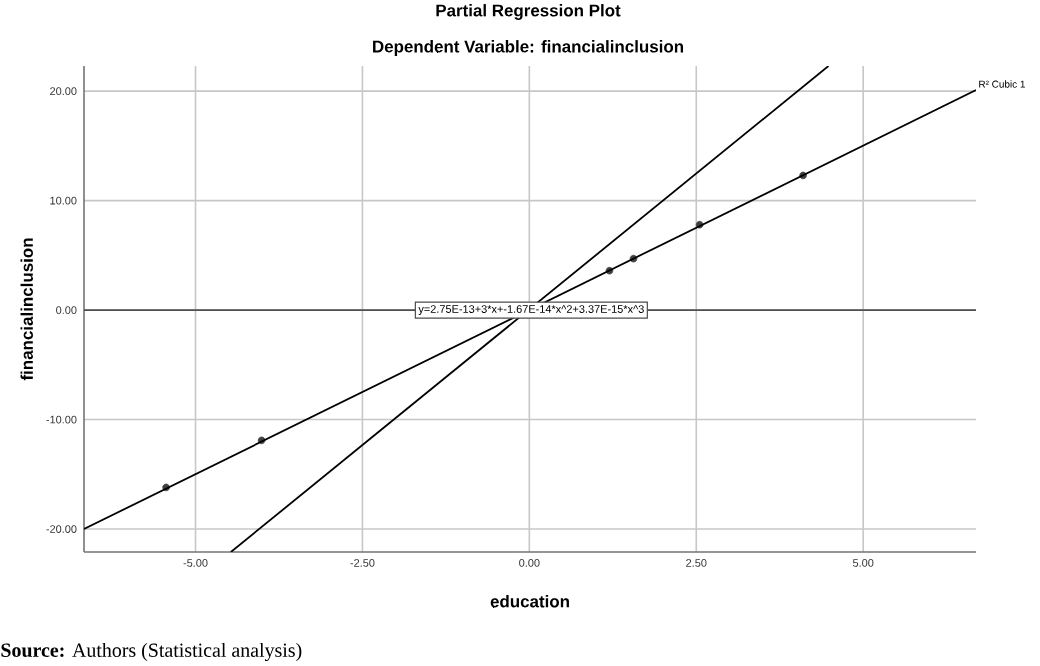  What do you see at coordinates (151, 652) in the screenshot?
I see `text: Source: Authors (Statistical analysis)` at bounding box center [151, 652].